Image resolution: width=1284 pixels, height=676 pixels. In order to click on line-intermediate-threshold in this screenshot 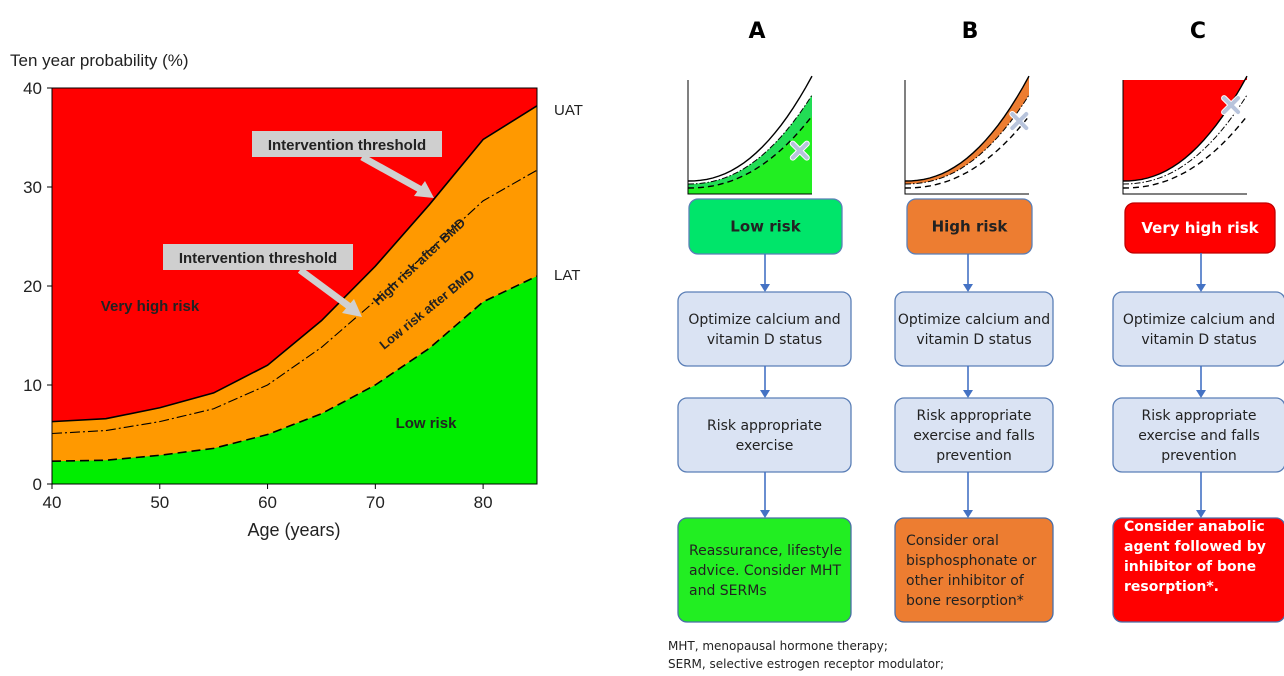, I will do `click(294, 302)`.